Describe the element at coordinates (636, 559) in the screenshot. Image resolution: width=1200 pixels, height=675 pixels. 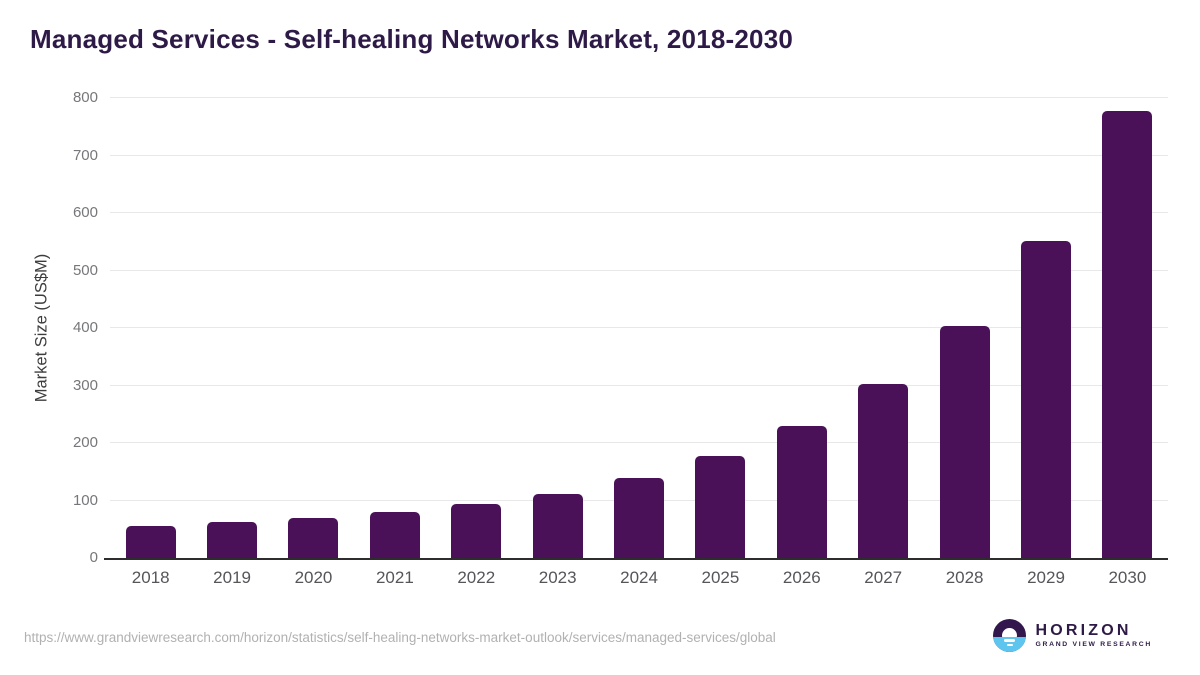
I see `x-axis-line` at that location.